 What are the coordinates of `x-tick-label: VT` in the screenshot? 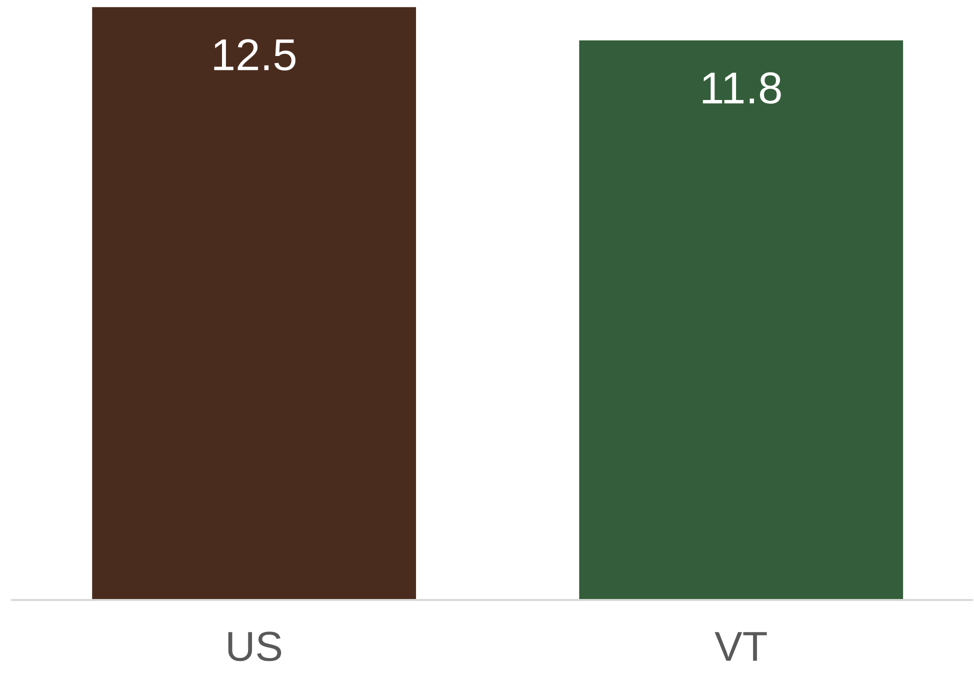 It's located at (740, 646).